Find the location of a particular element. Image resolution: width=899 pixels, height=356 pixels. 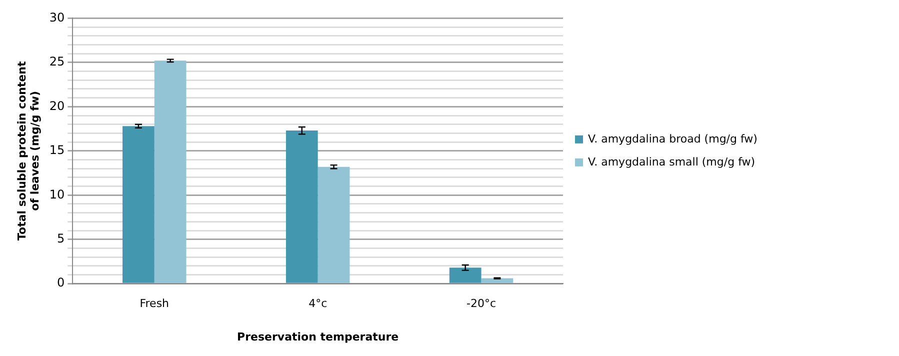

y-tick-label: 10 is located at coordinates (57, 194).